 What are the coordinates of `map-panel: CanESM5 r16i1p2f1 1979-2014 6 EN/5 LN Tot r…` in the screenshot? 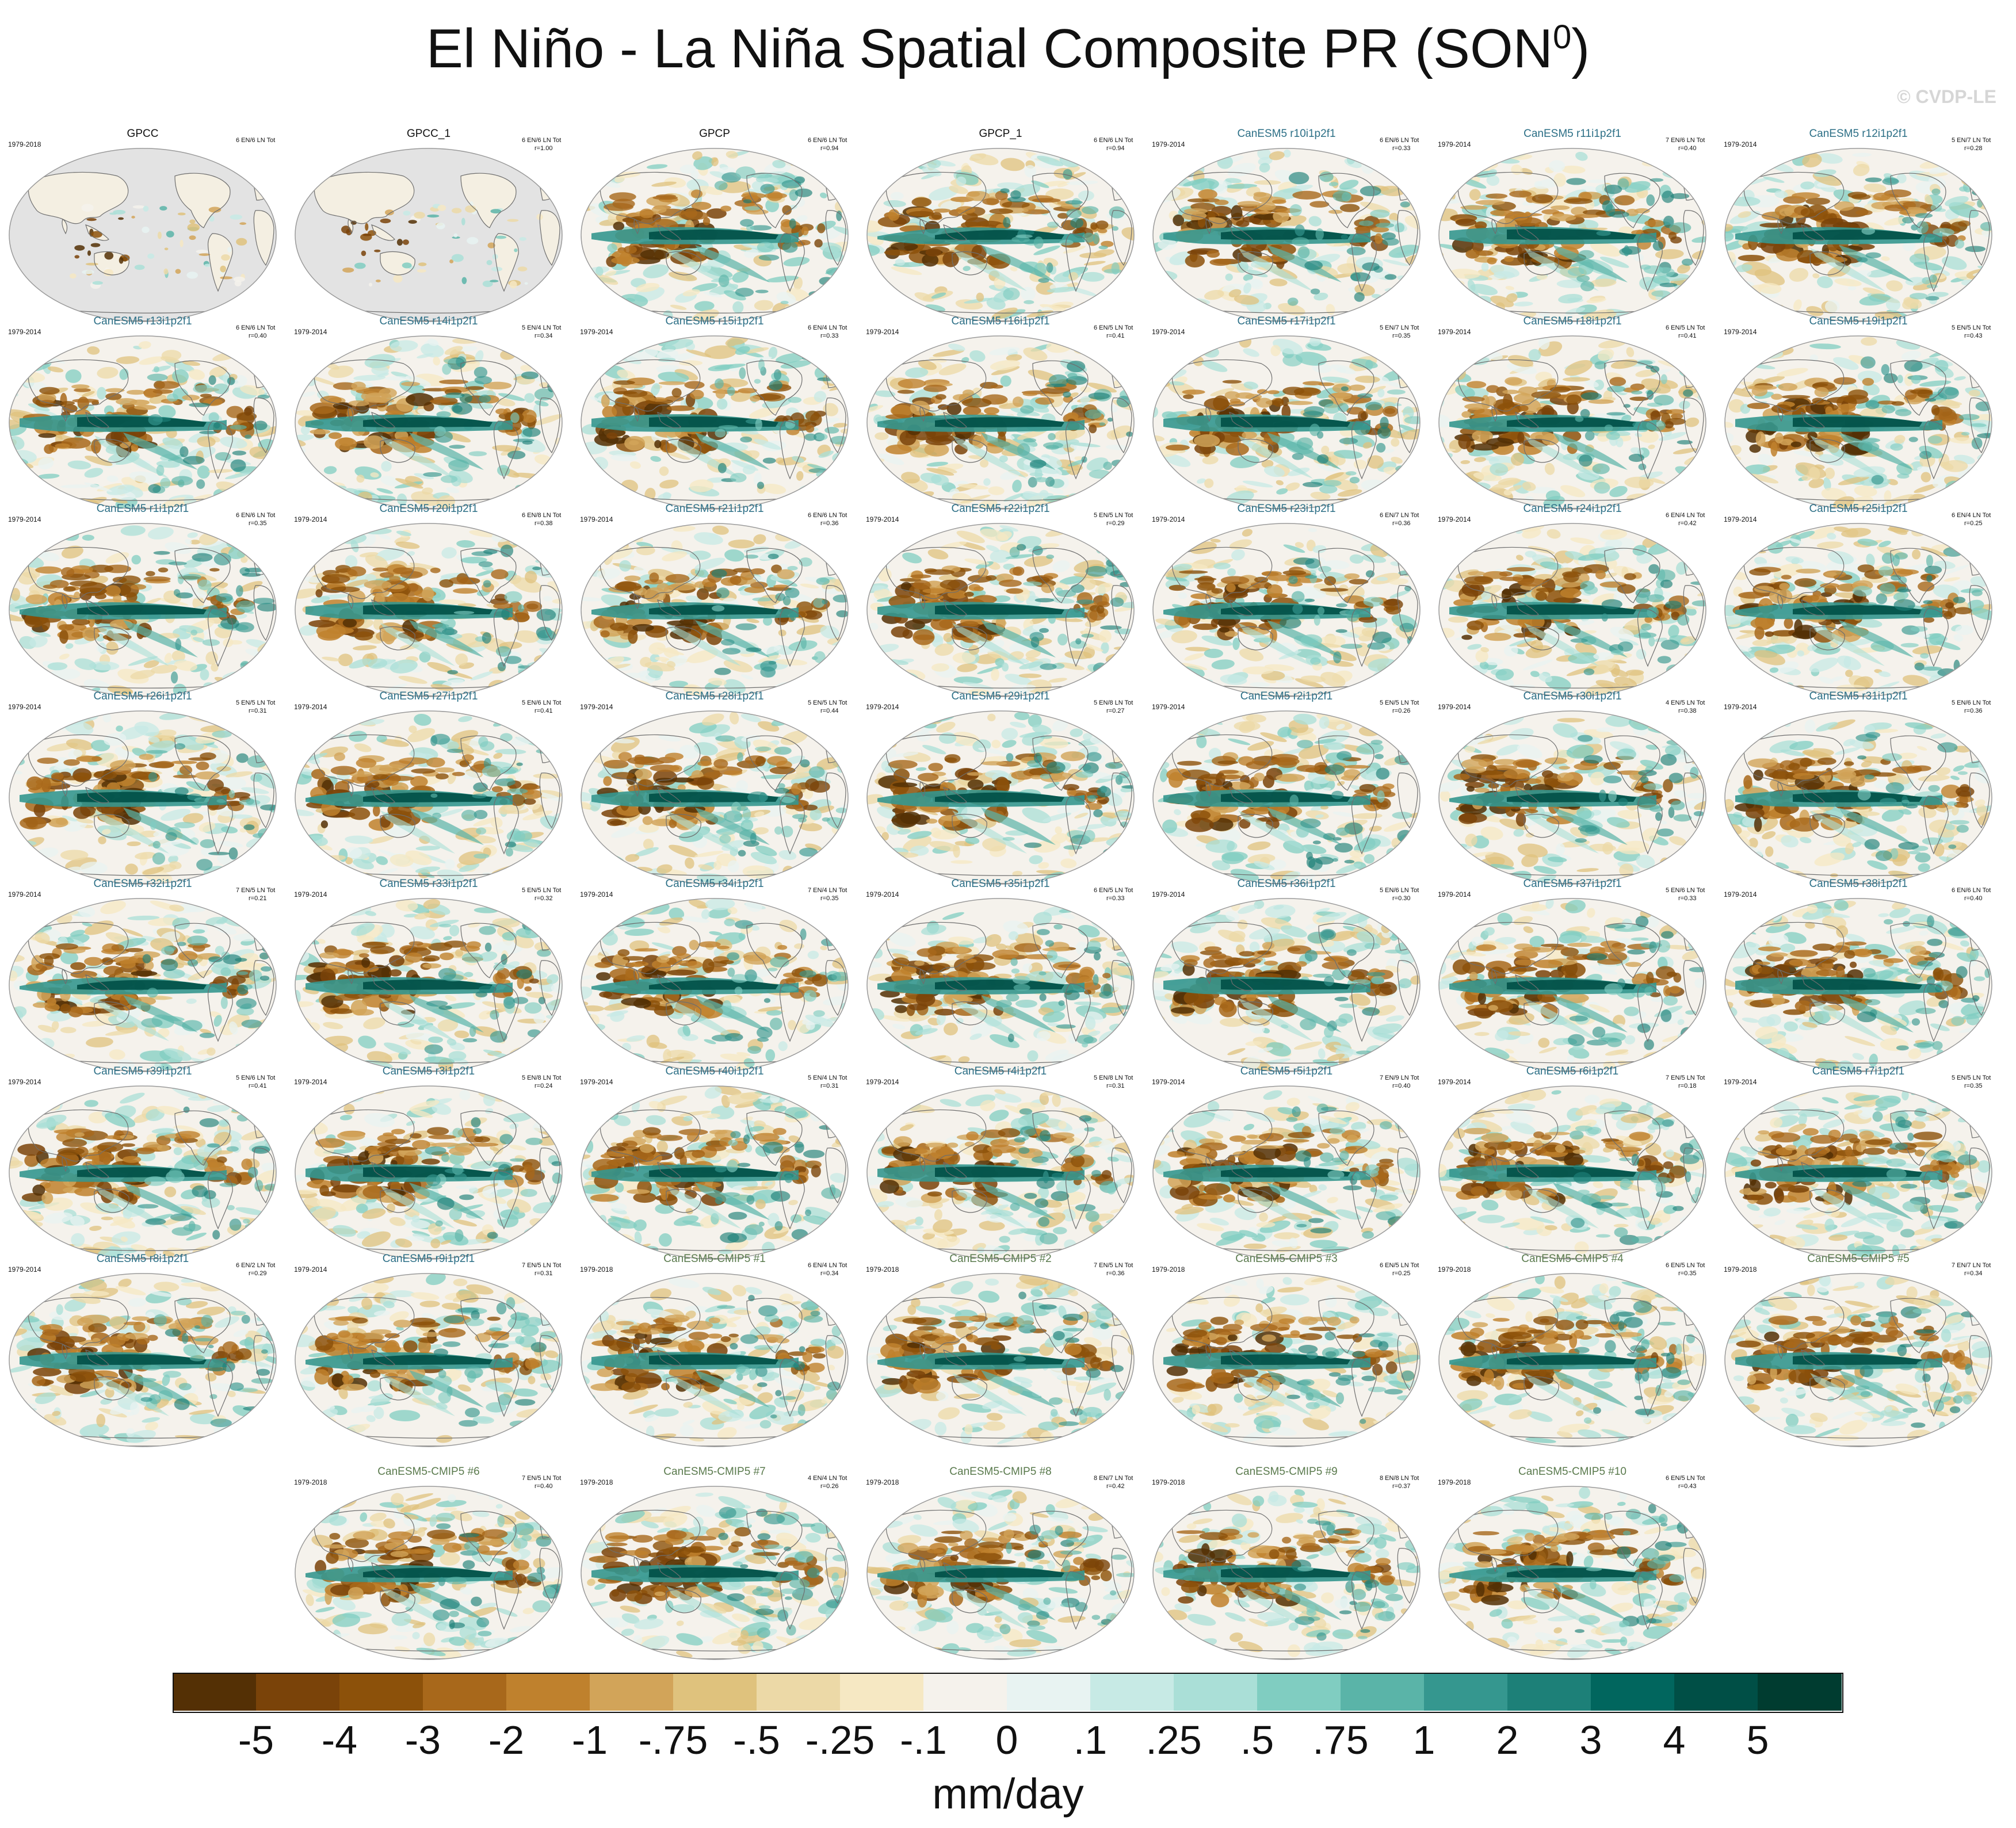 It's located at (1000, 416).